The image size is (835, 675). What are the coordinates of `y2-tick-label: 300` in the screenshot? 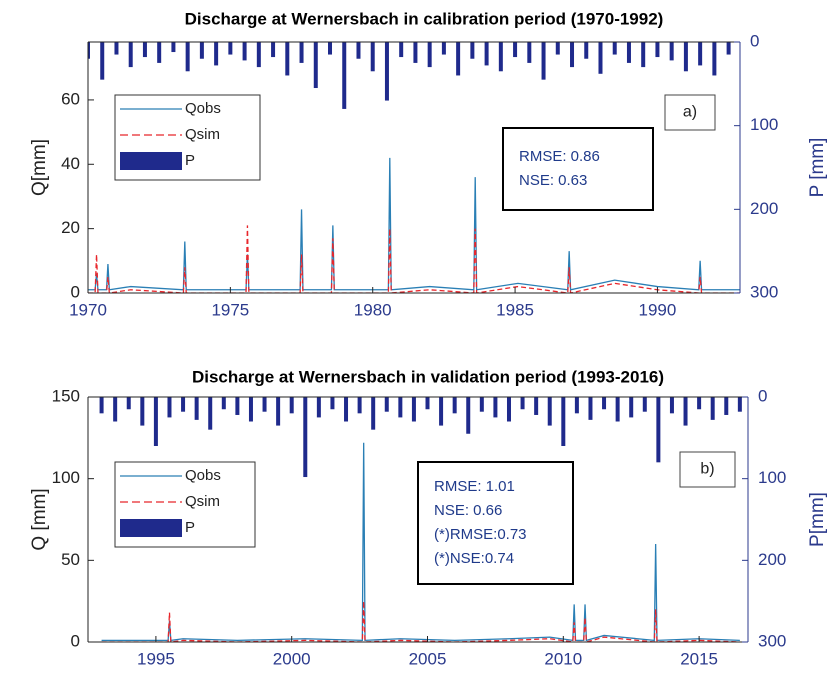 It's located at (772, 640).